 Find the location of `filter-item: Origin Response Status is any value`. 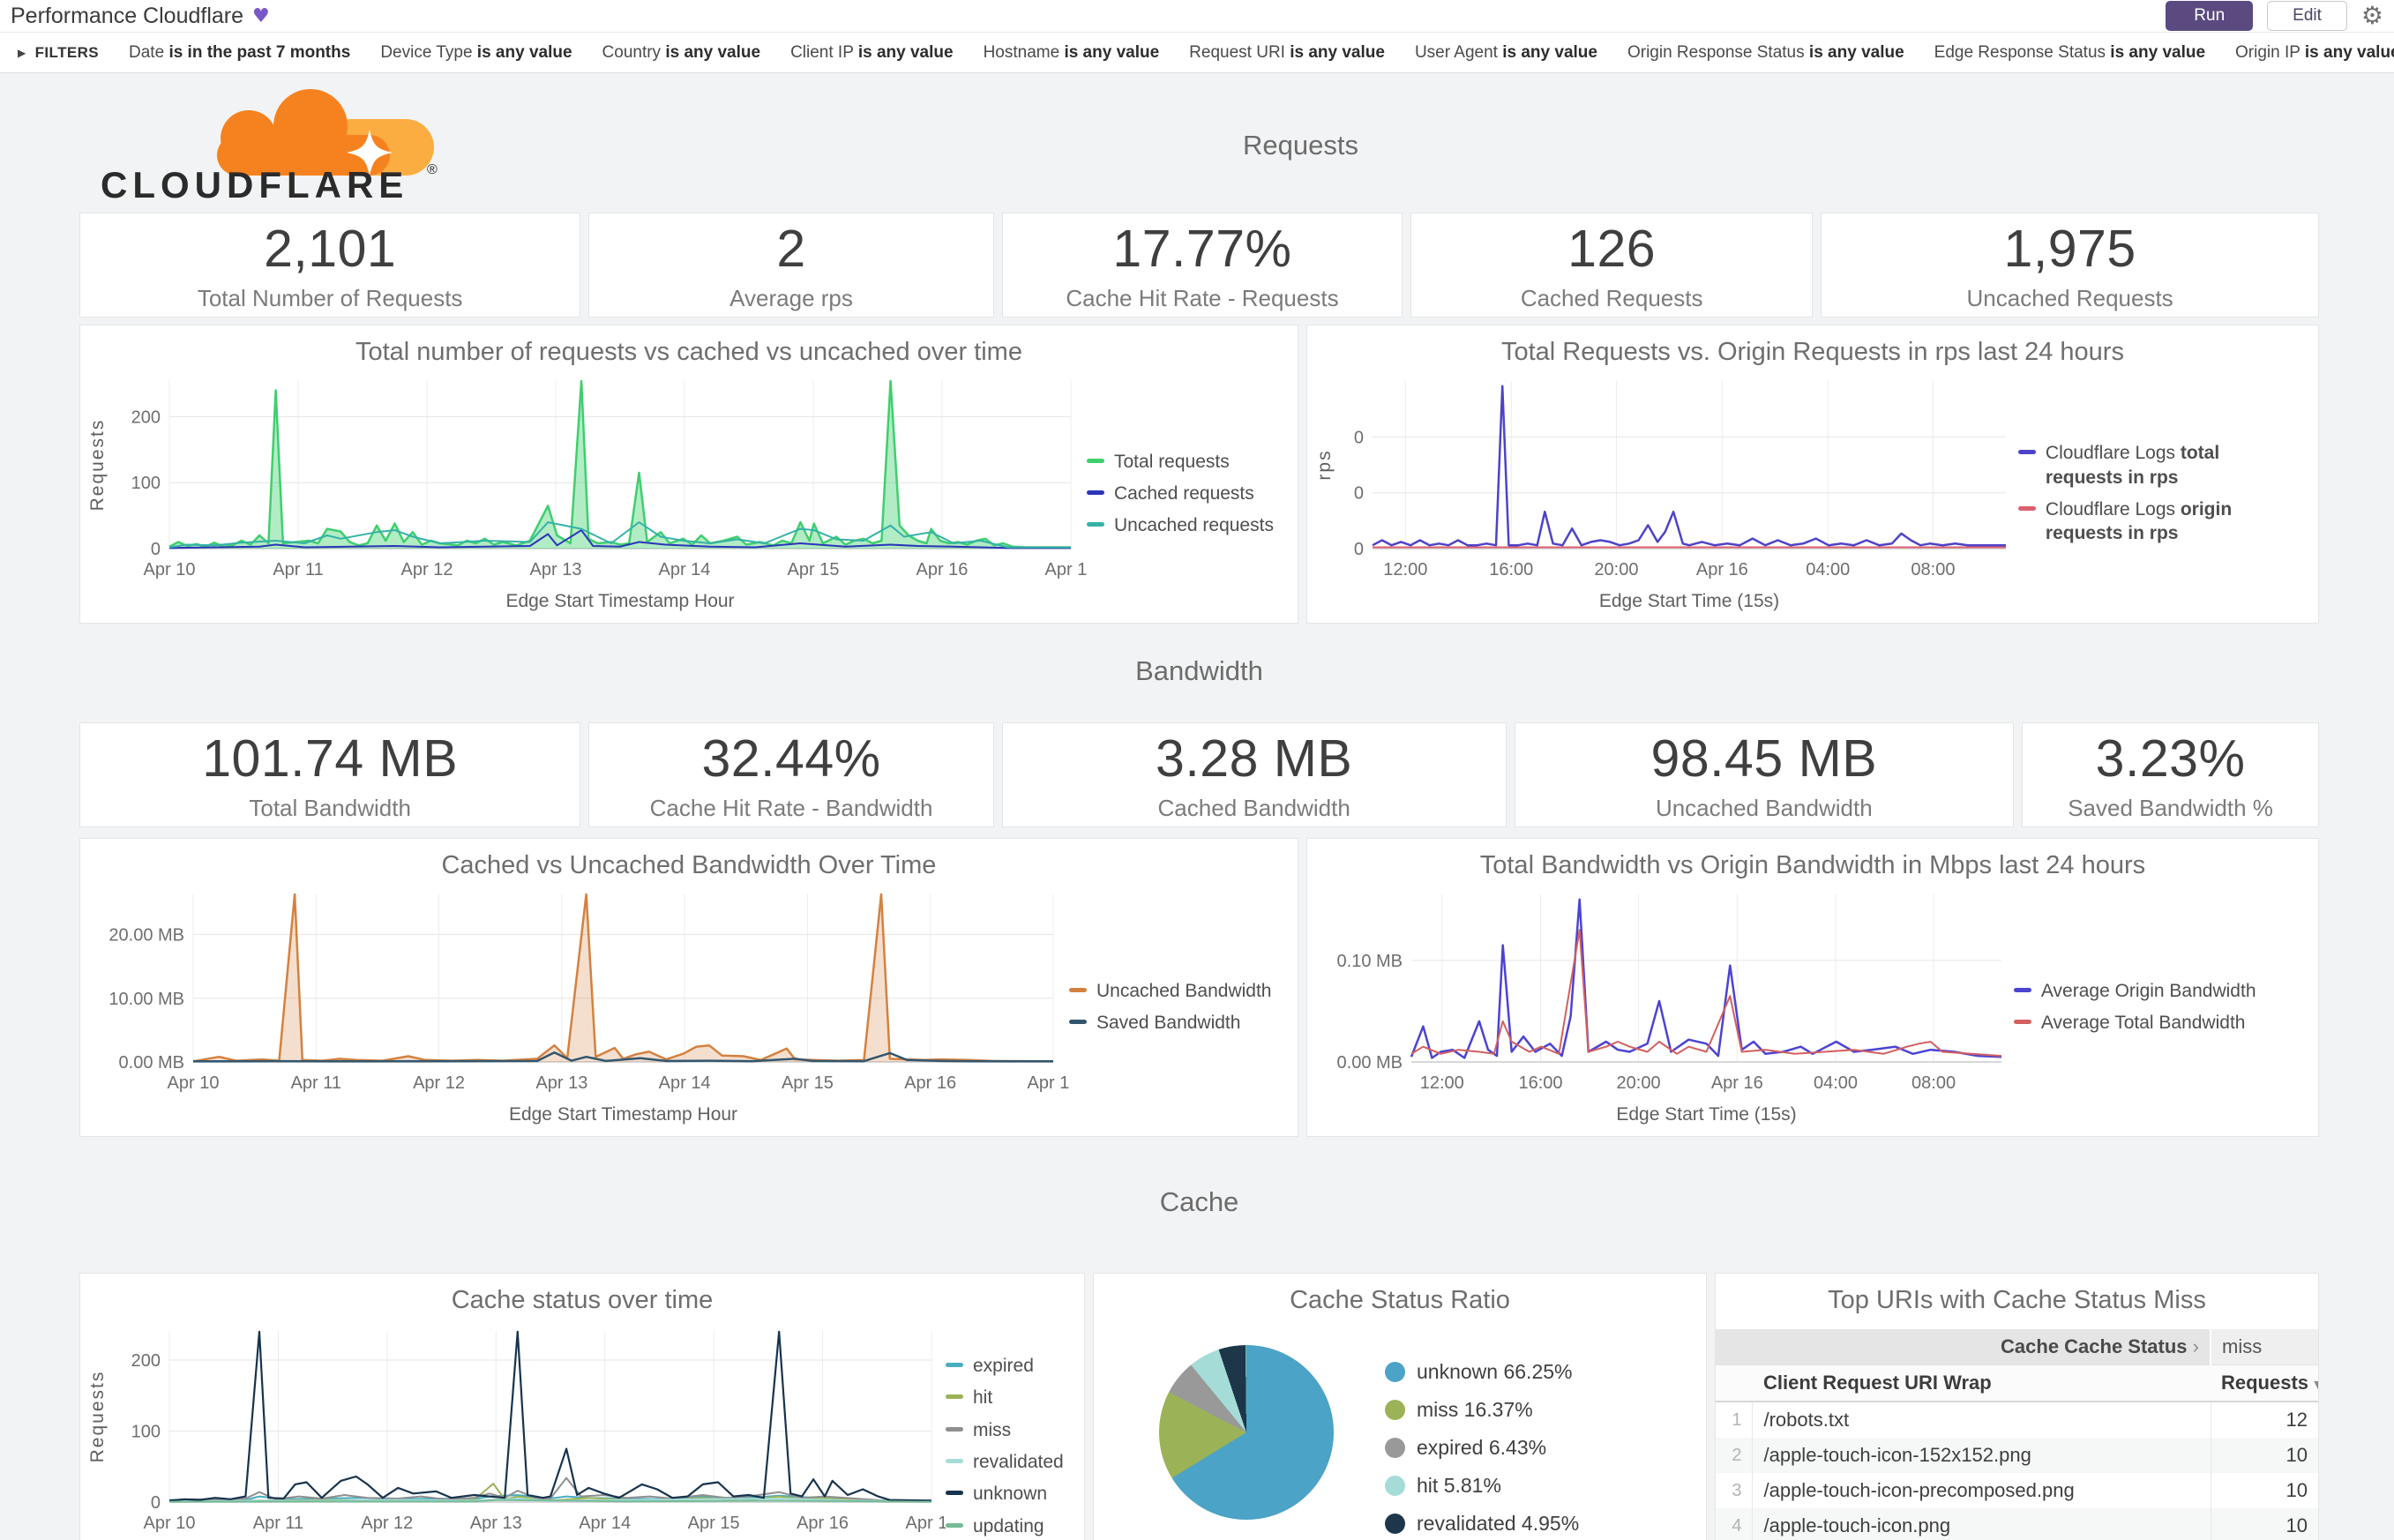

filter-item: Origin Response Status is any value is located at coordinates (1765, 52).